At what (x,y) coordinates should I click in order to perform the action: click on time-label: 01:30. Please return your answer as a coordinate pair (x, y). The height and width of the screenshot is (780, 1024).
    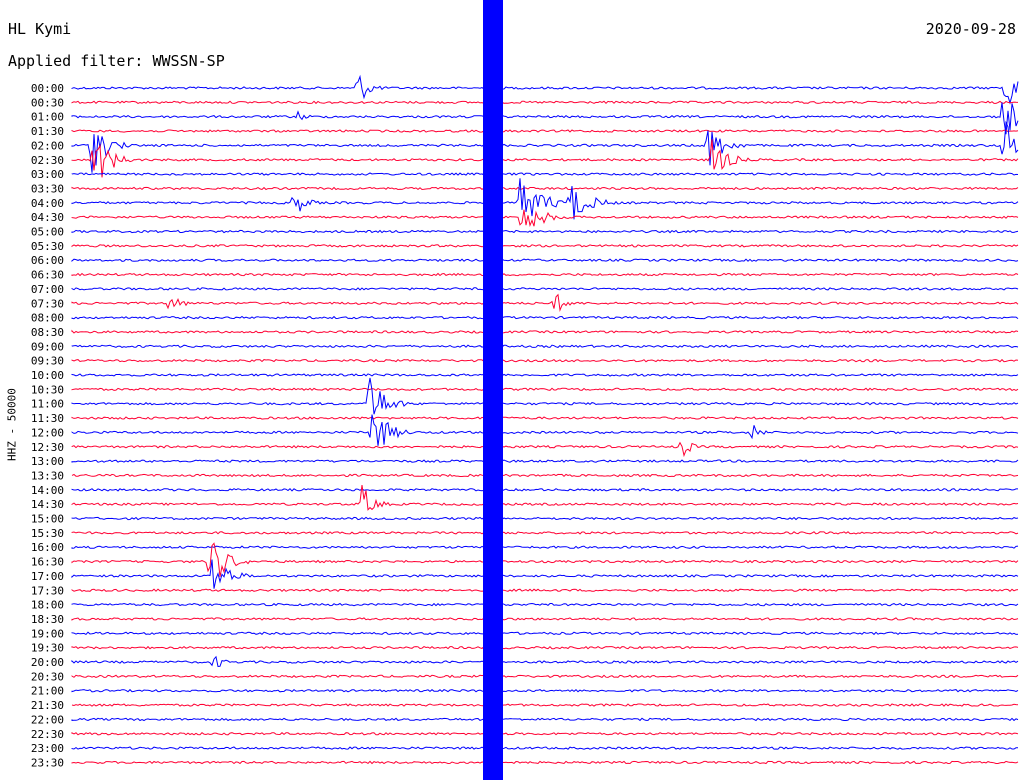
    Looking at the image, I should click on (47, 131).